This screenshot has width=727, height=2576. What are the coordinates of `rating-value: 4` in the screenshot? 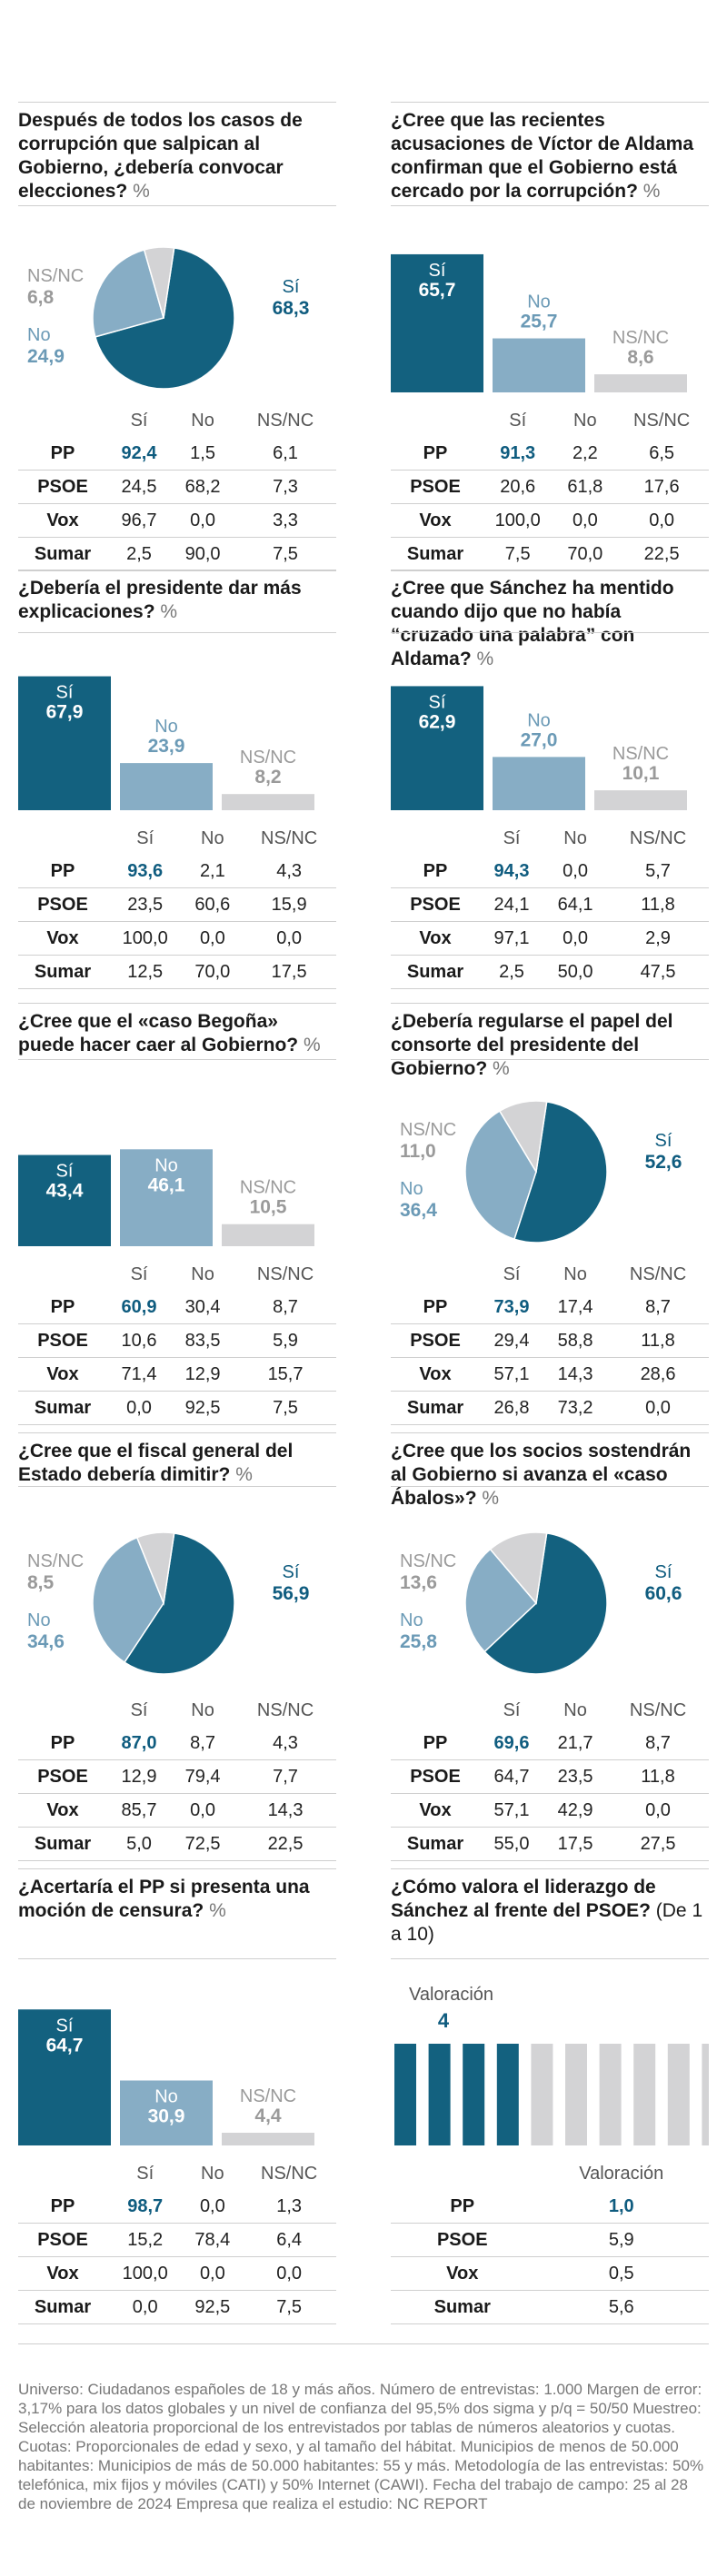 It's located at (444, 2020).